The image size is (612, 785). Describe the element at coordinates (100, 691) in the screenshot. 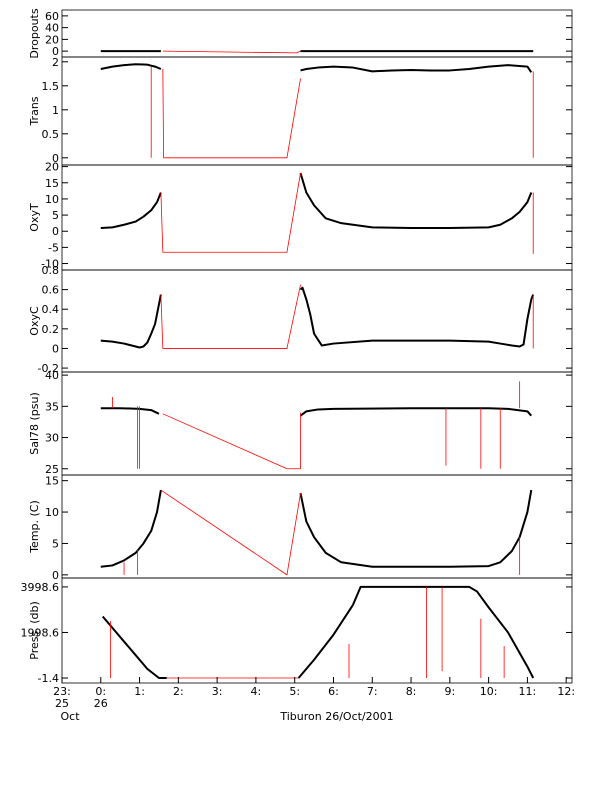

I see `x-tick-label: 0:` at that location.